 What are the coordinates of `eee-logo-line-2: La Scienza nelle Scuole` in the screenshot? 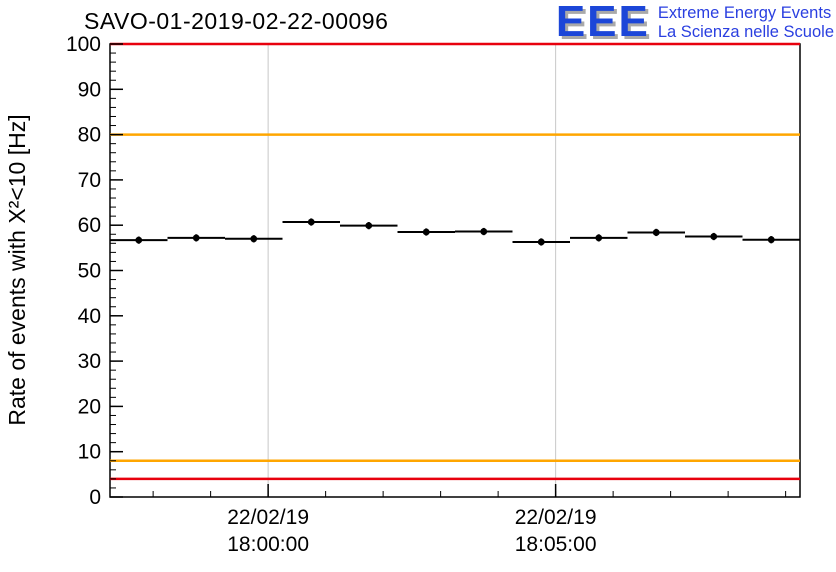 It's located at (745, 32).